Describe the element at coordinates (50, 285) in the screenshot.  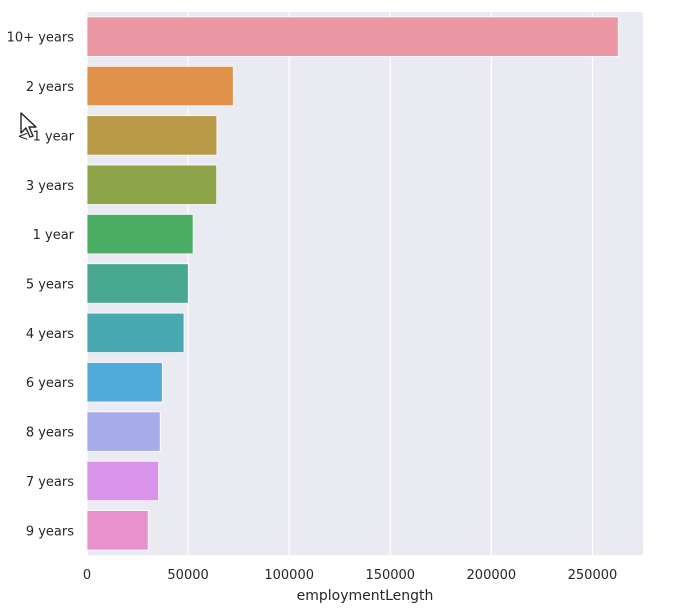
I see `y-tick-label: 5 years` at that location.